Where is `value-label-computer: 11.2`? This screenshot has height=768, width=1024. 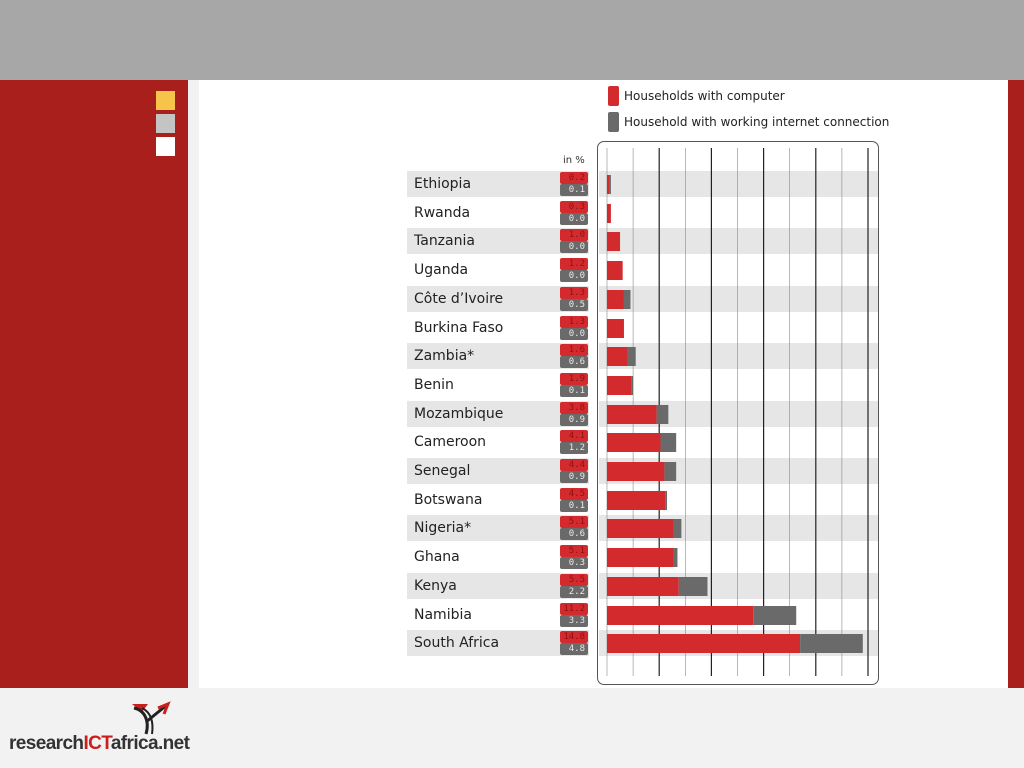 value-label-computer: 11.2 is located at coordinates (574, 609).